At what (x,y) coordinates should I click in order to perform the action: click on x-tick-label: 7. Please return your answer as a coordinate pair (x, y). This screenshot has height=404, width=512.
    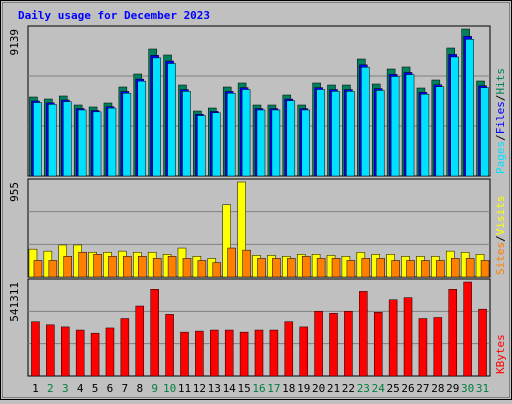
    Looking at the image, I should click on (125, 388).